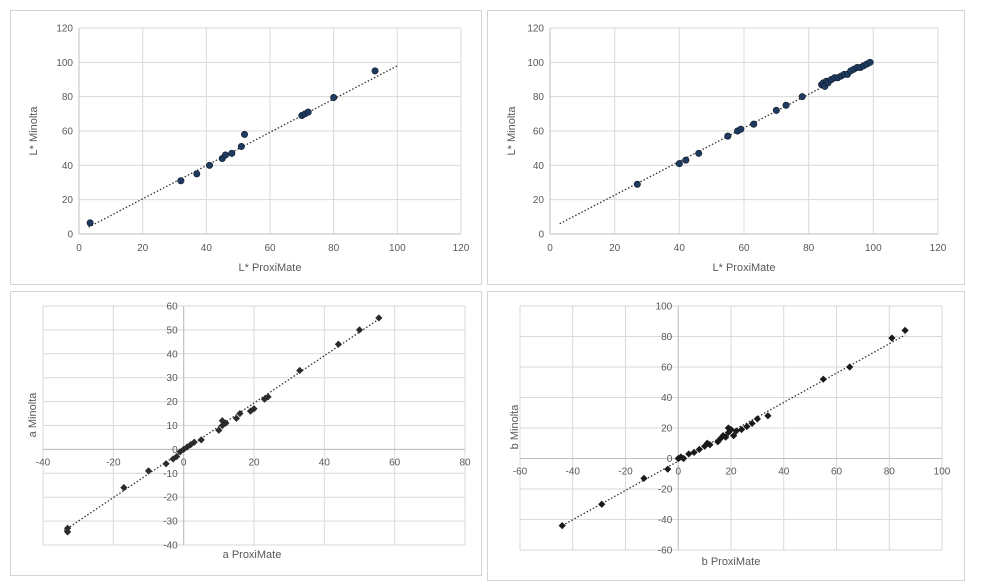  What do you see at coordinates (173, 378) in the screenshot?
I see `y-tick-label: 30` at bounding box center [173, 378].